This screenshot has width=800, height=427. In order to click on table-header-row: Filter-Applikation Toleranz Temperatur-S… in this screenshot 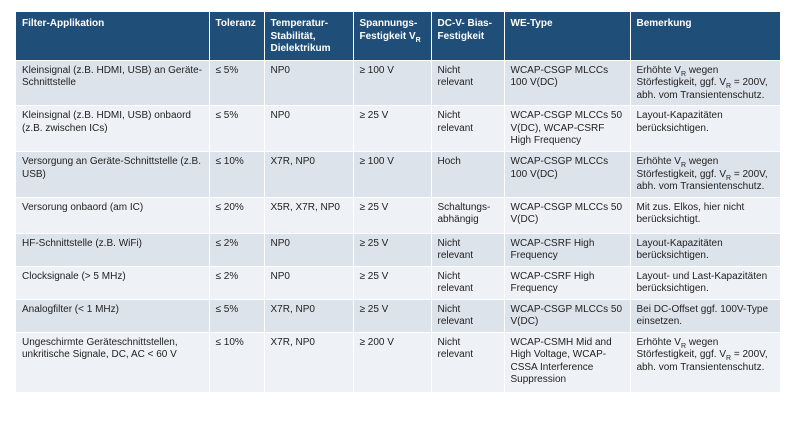, I will do `click(398, 36)`.